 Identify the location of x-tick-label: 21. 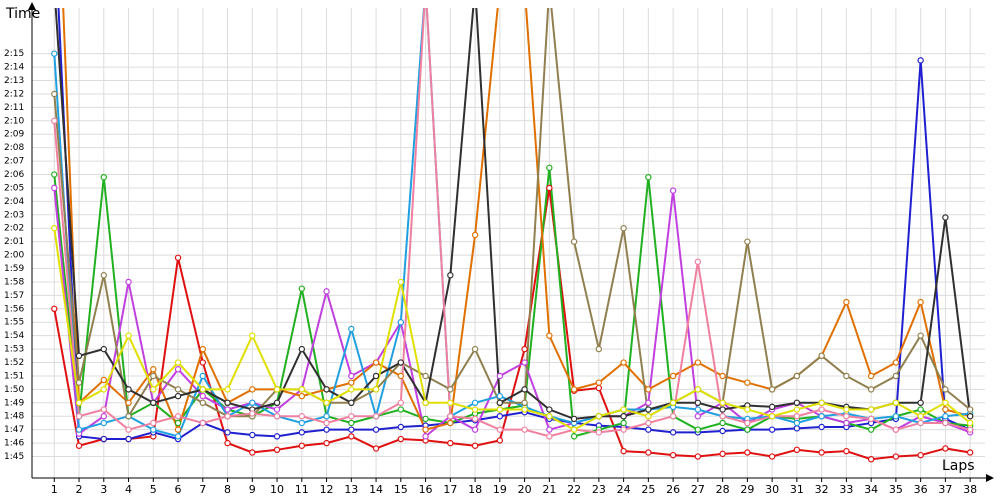
(549, 489).